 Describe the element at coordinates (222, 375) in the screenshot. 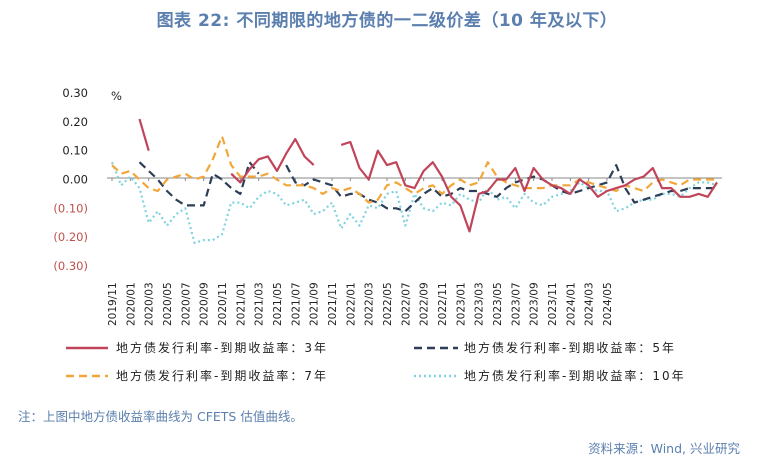

I see `legend-label-7y: 地方债发行利率-到期收益率：7年` at that location.